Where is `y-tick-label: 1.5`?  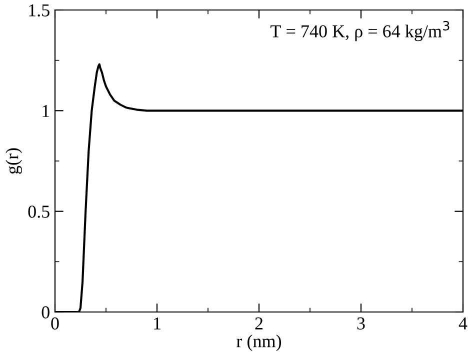
y-tick-label: 1.5 is located at coordinates (39, 10).